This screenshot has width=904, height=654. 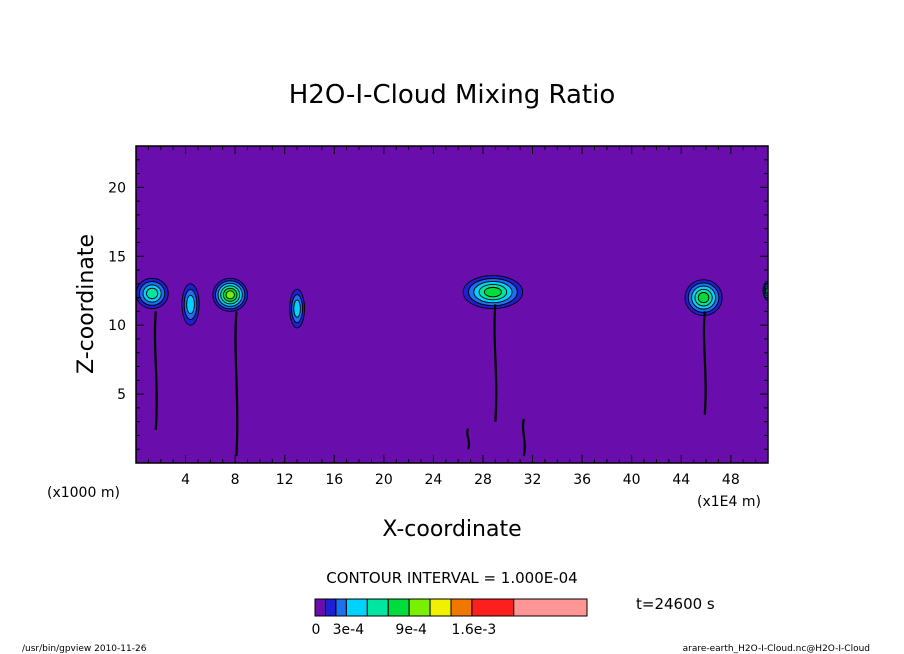 I want to click on x-tick-label-48: 48, so click(x=731, y=480).